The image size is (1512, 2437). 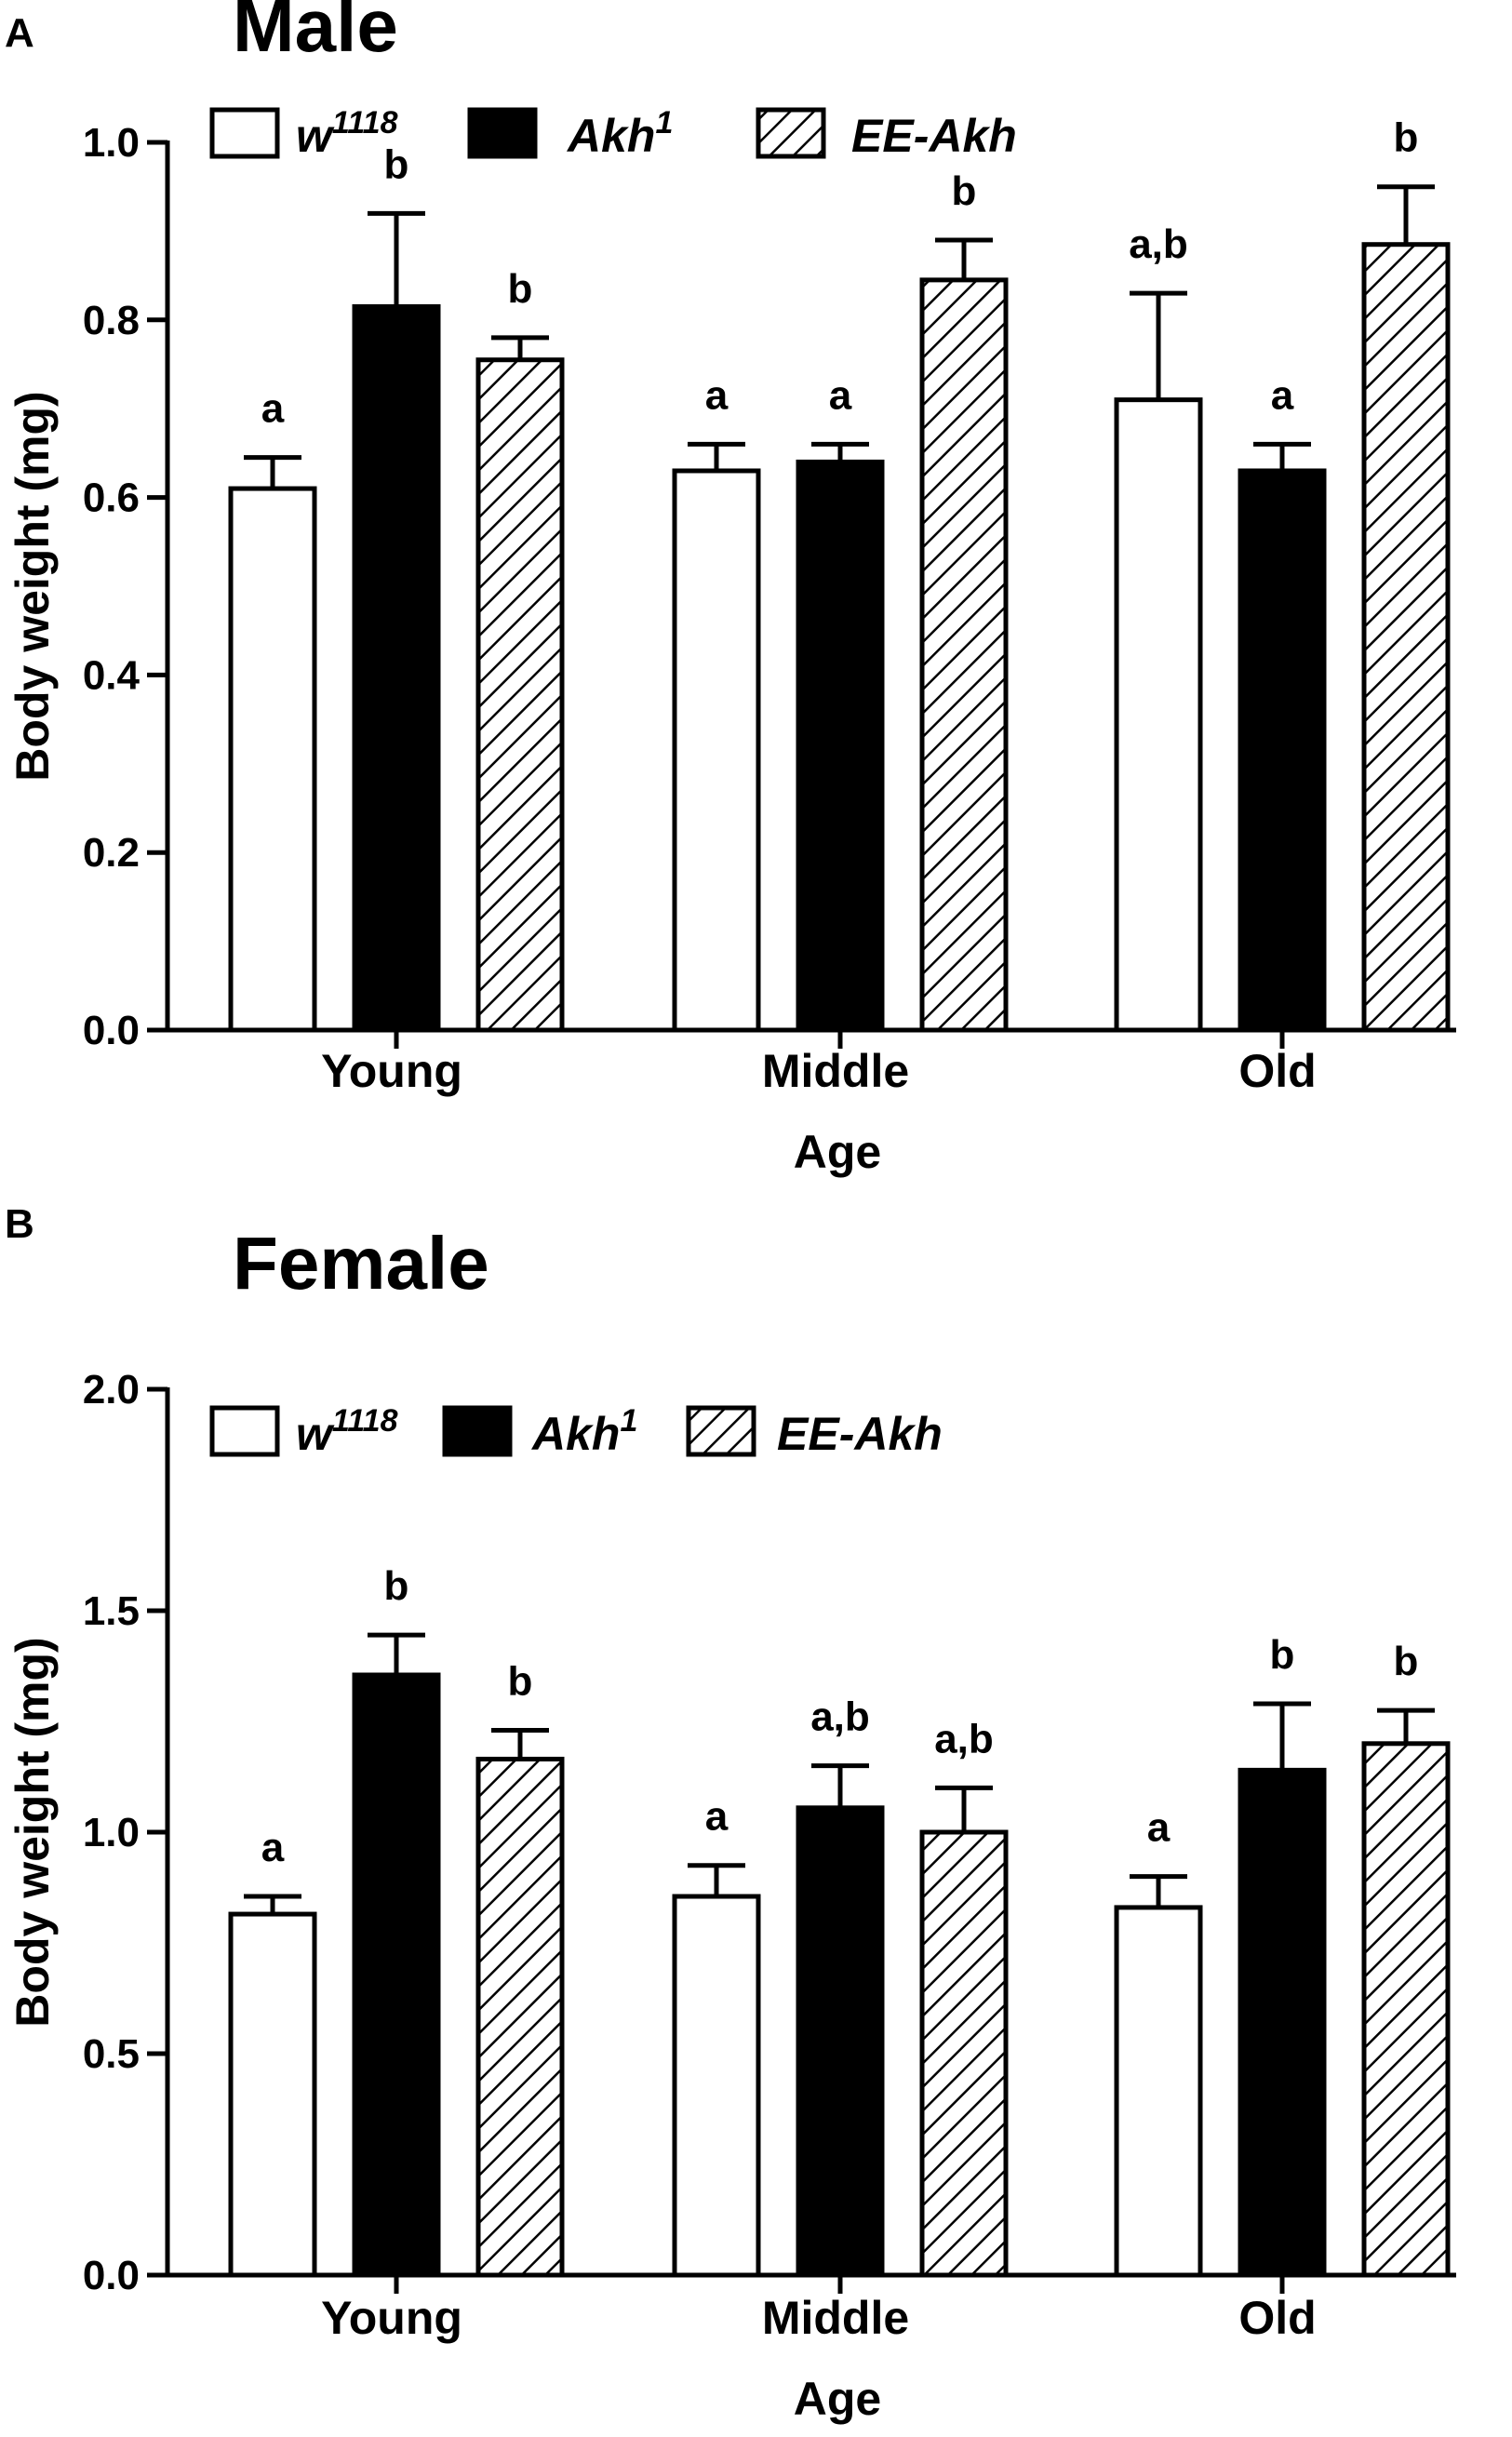 What do you see at coordinates (361, 1263) in the screenshot?
I see `chart-title: Female` at bounding box center [361, 1263].